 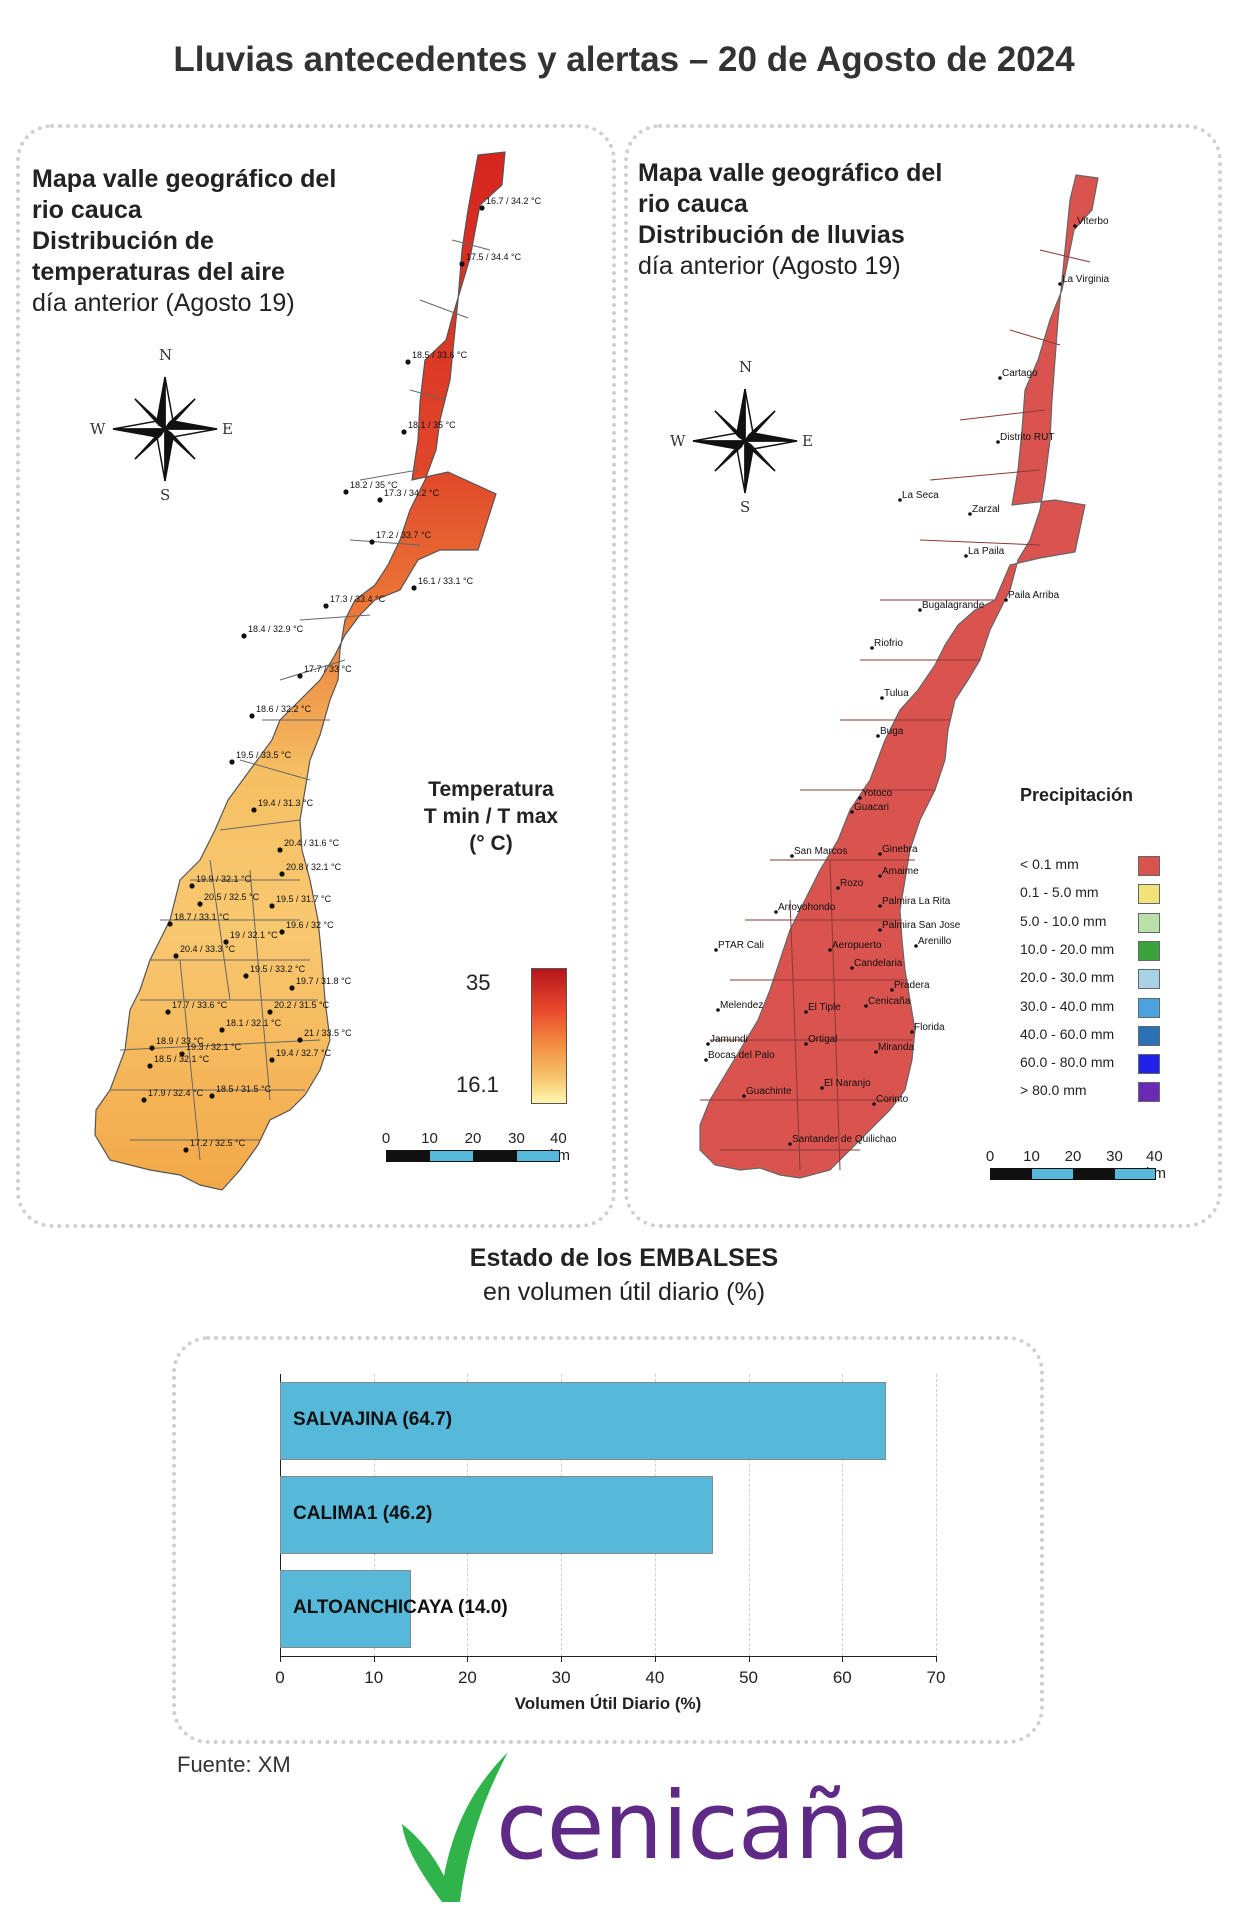 What do you see at coordinates (218, 1143) in the screenshot?
I see `station-label: 17.2 / 32.5 °C` at bounding box center [218, 1143].